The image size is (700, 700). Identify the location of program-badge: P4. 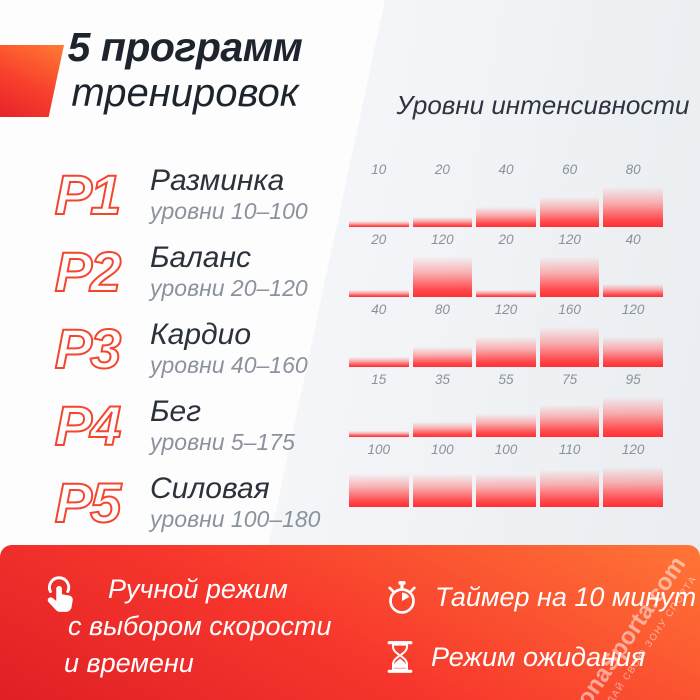
(88, 425).